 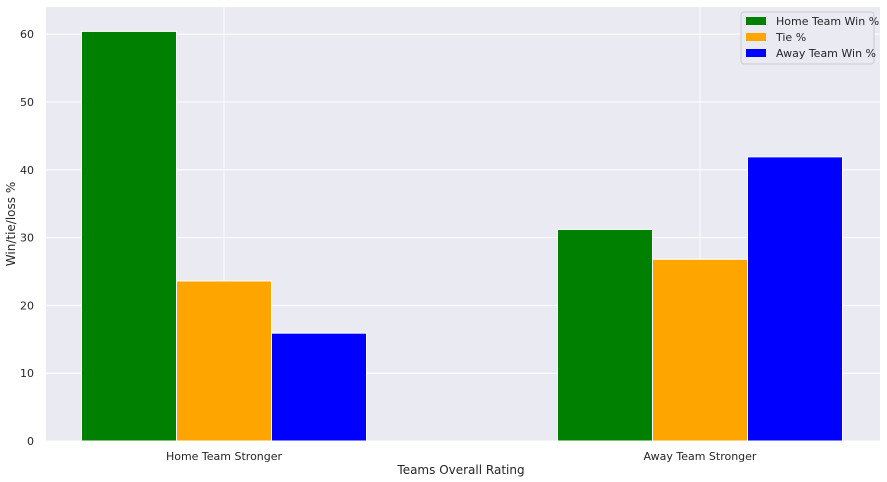 What do you see at coordinates (27, 34) in the screenshot?
I see `y-tick-label: 60` at bounding box center [27, 34].